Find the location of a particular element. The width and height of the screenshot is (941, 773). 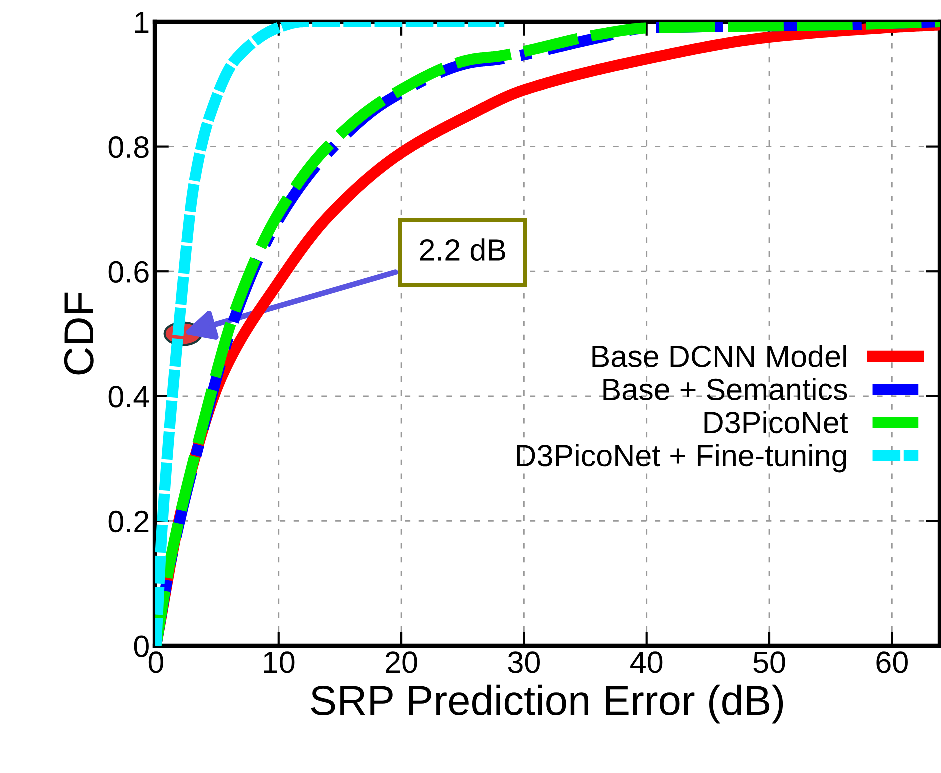

x-axis-title: SRP Prediction Error (dB) is located at coordinates (547, 704).